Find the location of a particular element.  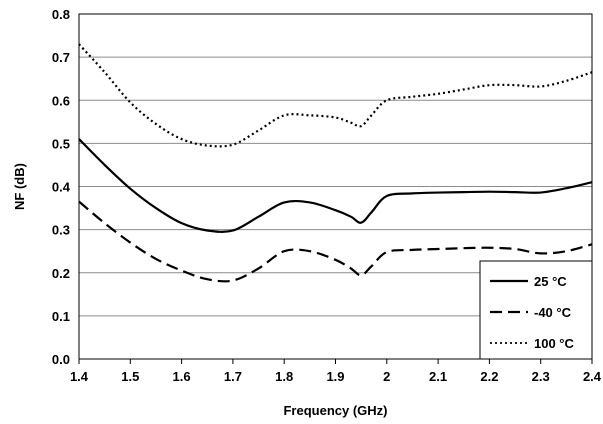

y-tick-label: 0.4 is located at coordinates (61, 187).